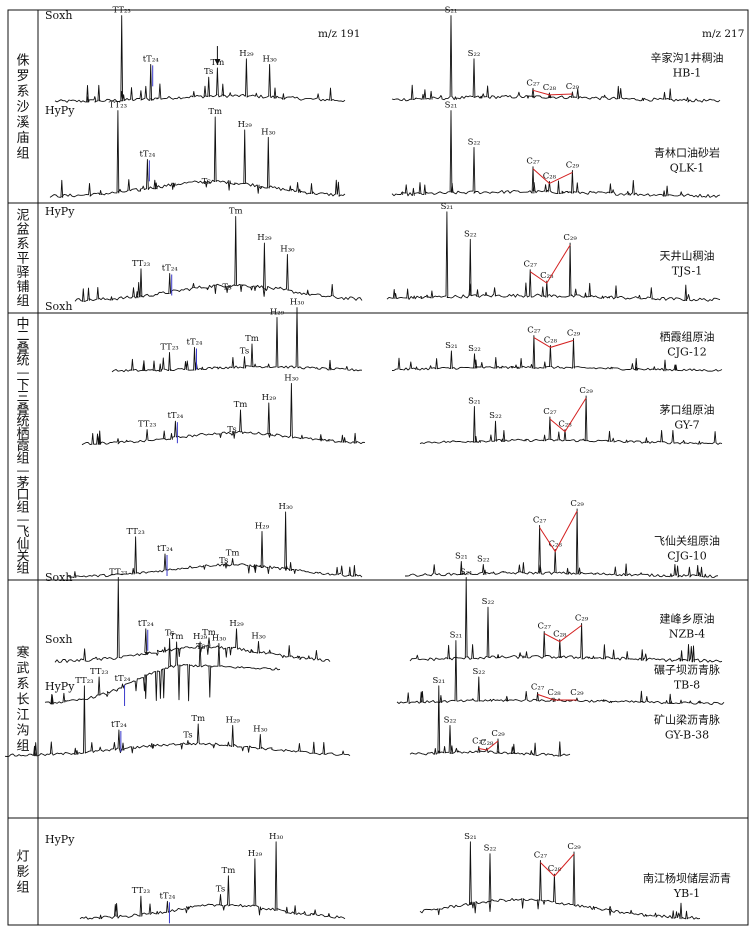 This screenshot has width=756, height=937. What do you see at coordinates (687, 270) in the screenshot?
I see `sample-id: TJS-1` at bounding box center [687, 270].